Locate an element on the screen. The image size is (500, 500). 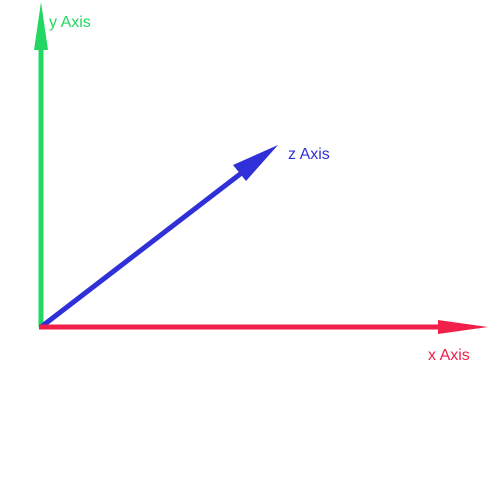
y-axis-arrowhead is located at coordinates (41, 26).